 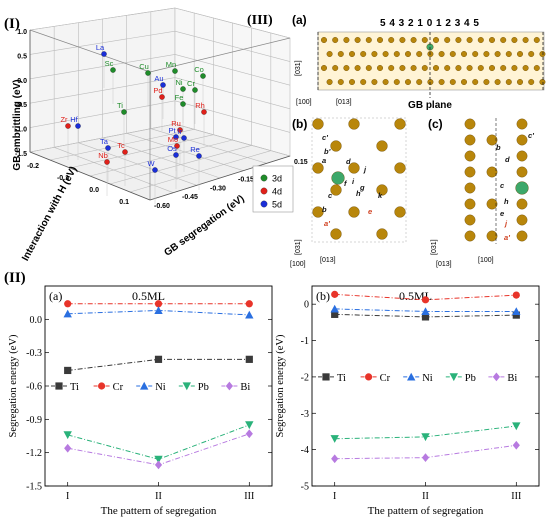 What do you see at coordinates (299, 124) in the screenshot?
I see `subpanel-label-b: (b)` at bounding box center [299, 124].